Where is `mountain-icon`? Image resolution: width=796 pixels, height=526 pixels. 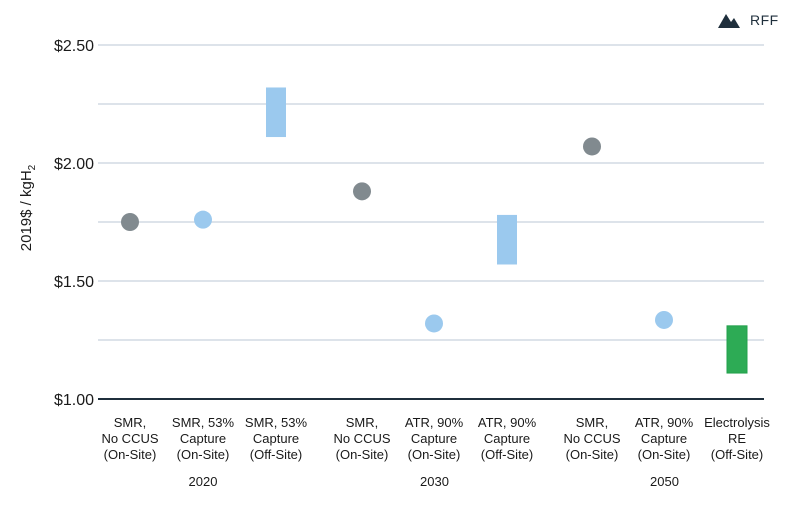 mountain-icon is located at coordinates (729, 21).